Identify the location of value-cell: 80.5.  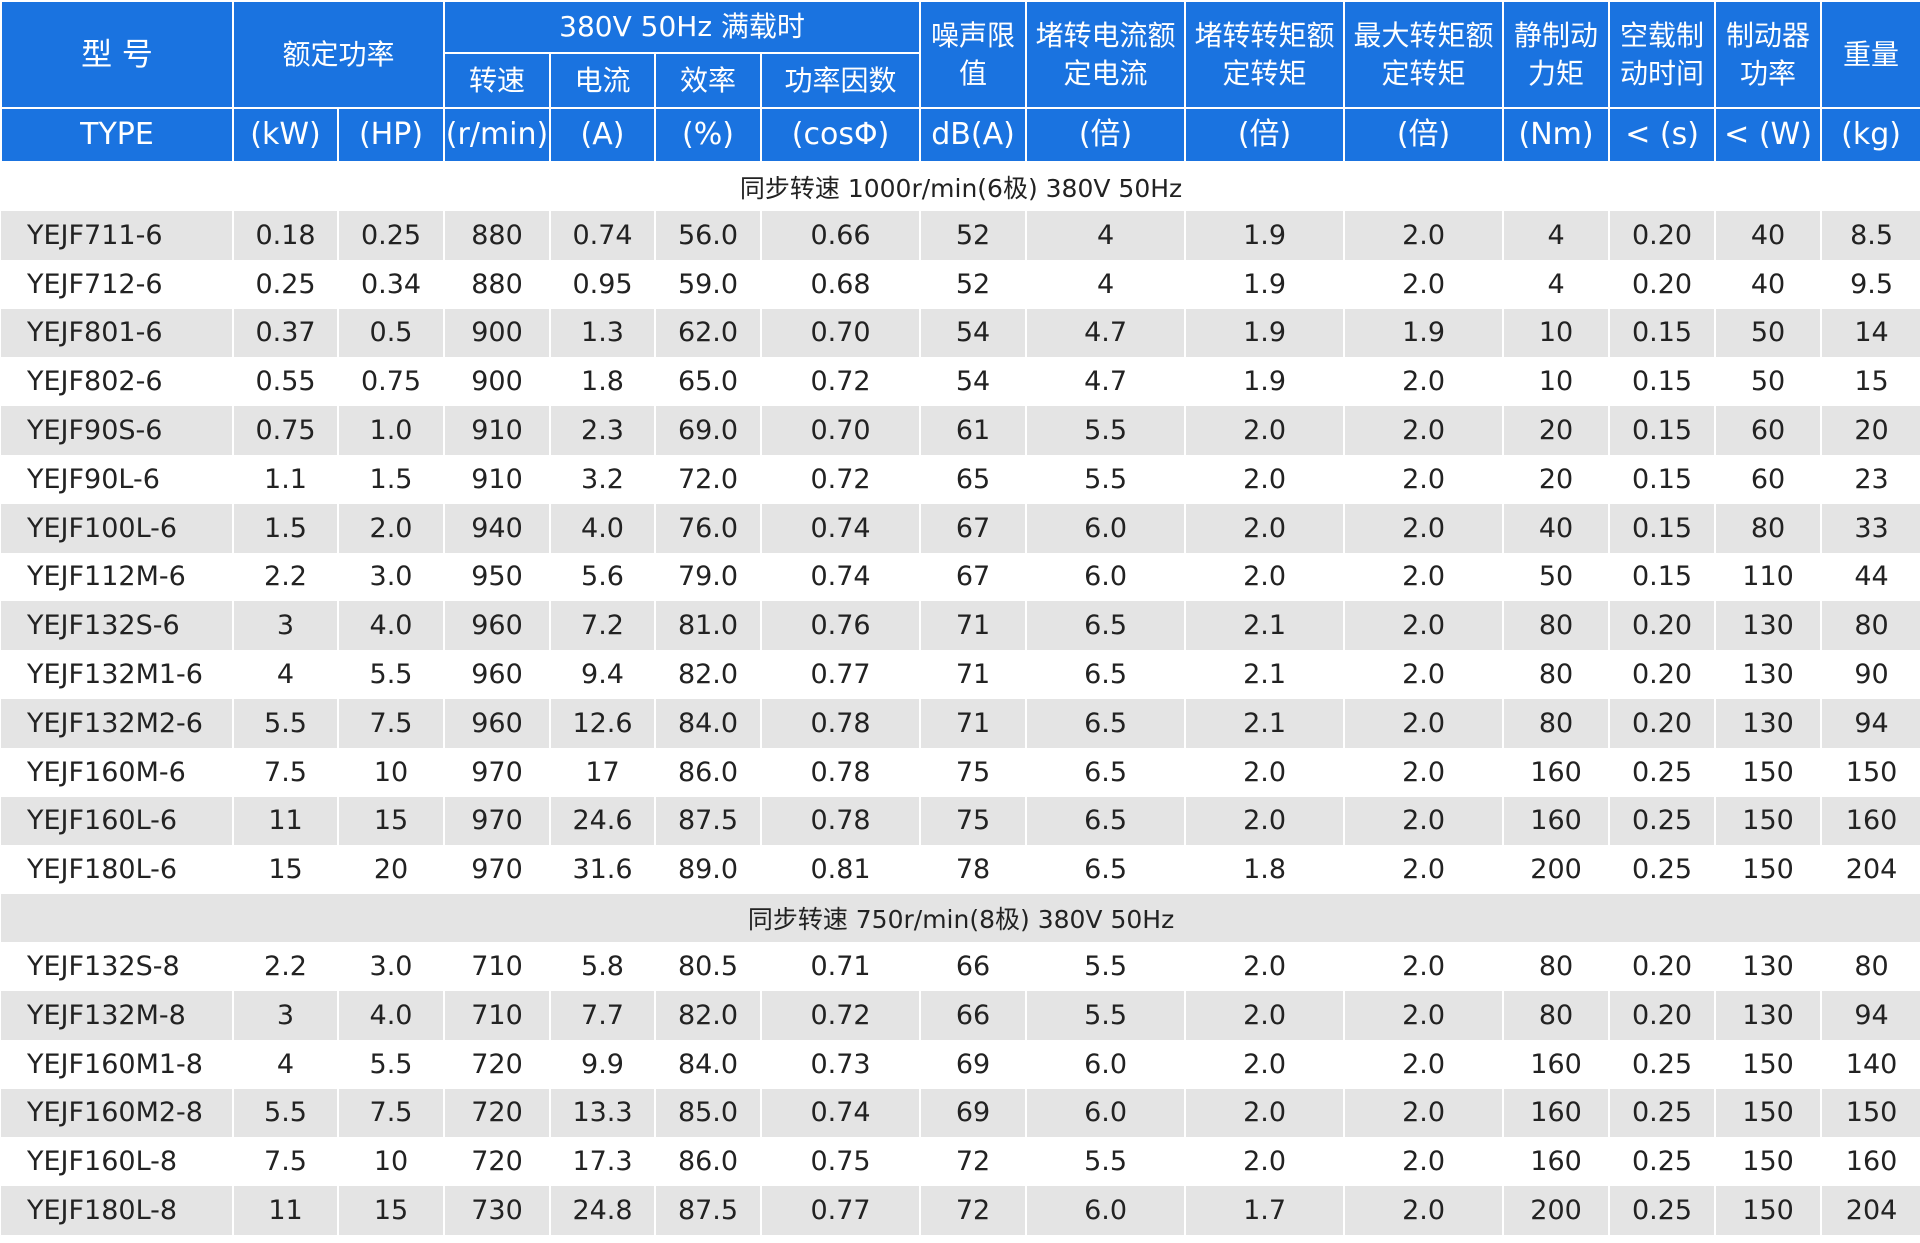
(709, 966).